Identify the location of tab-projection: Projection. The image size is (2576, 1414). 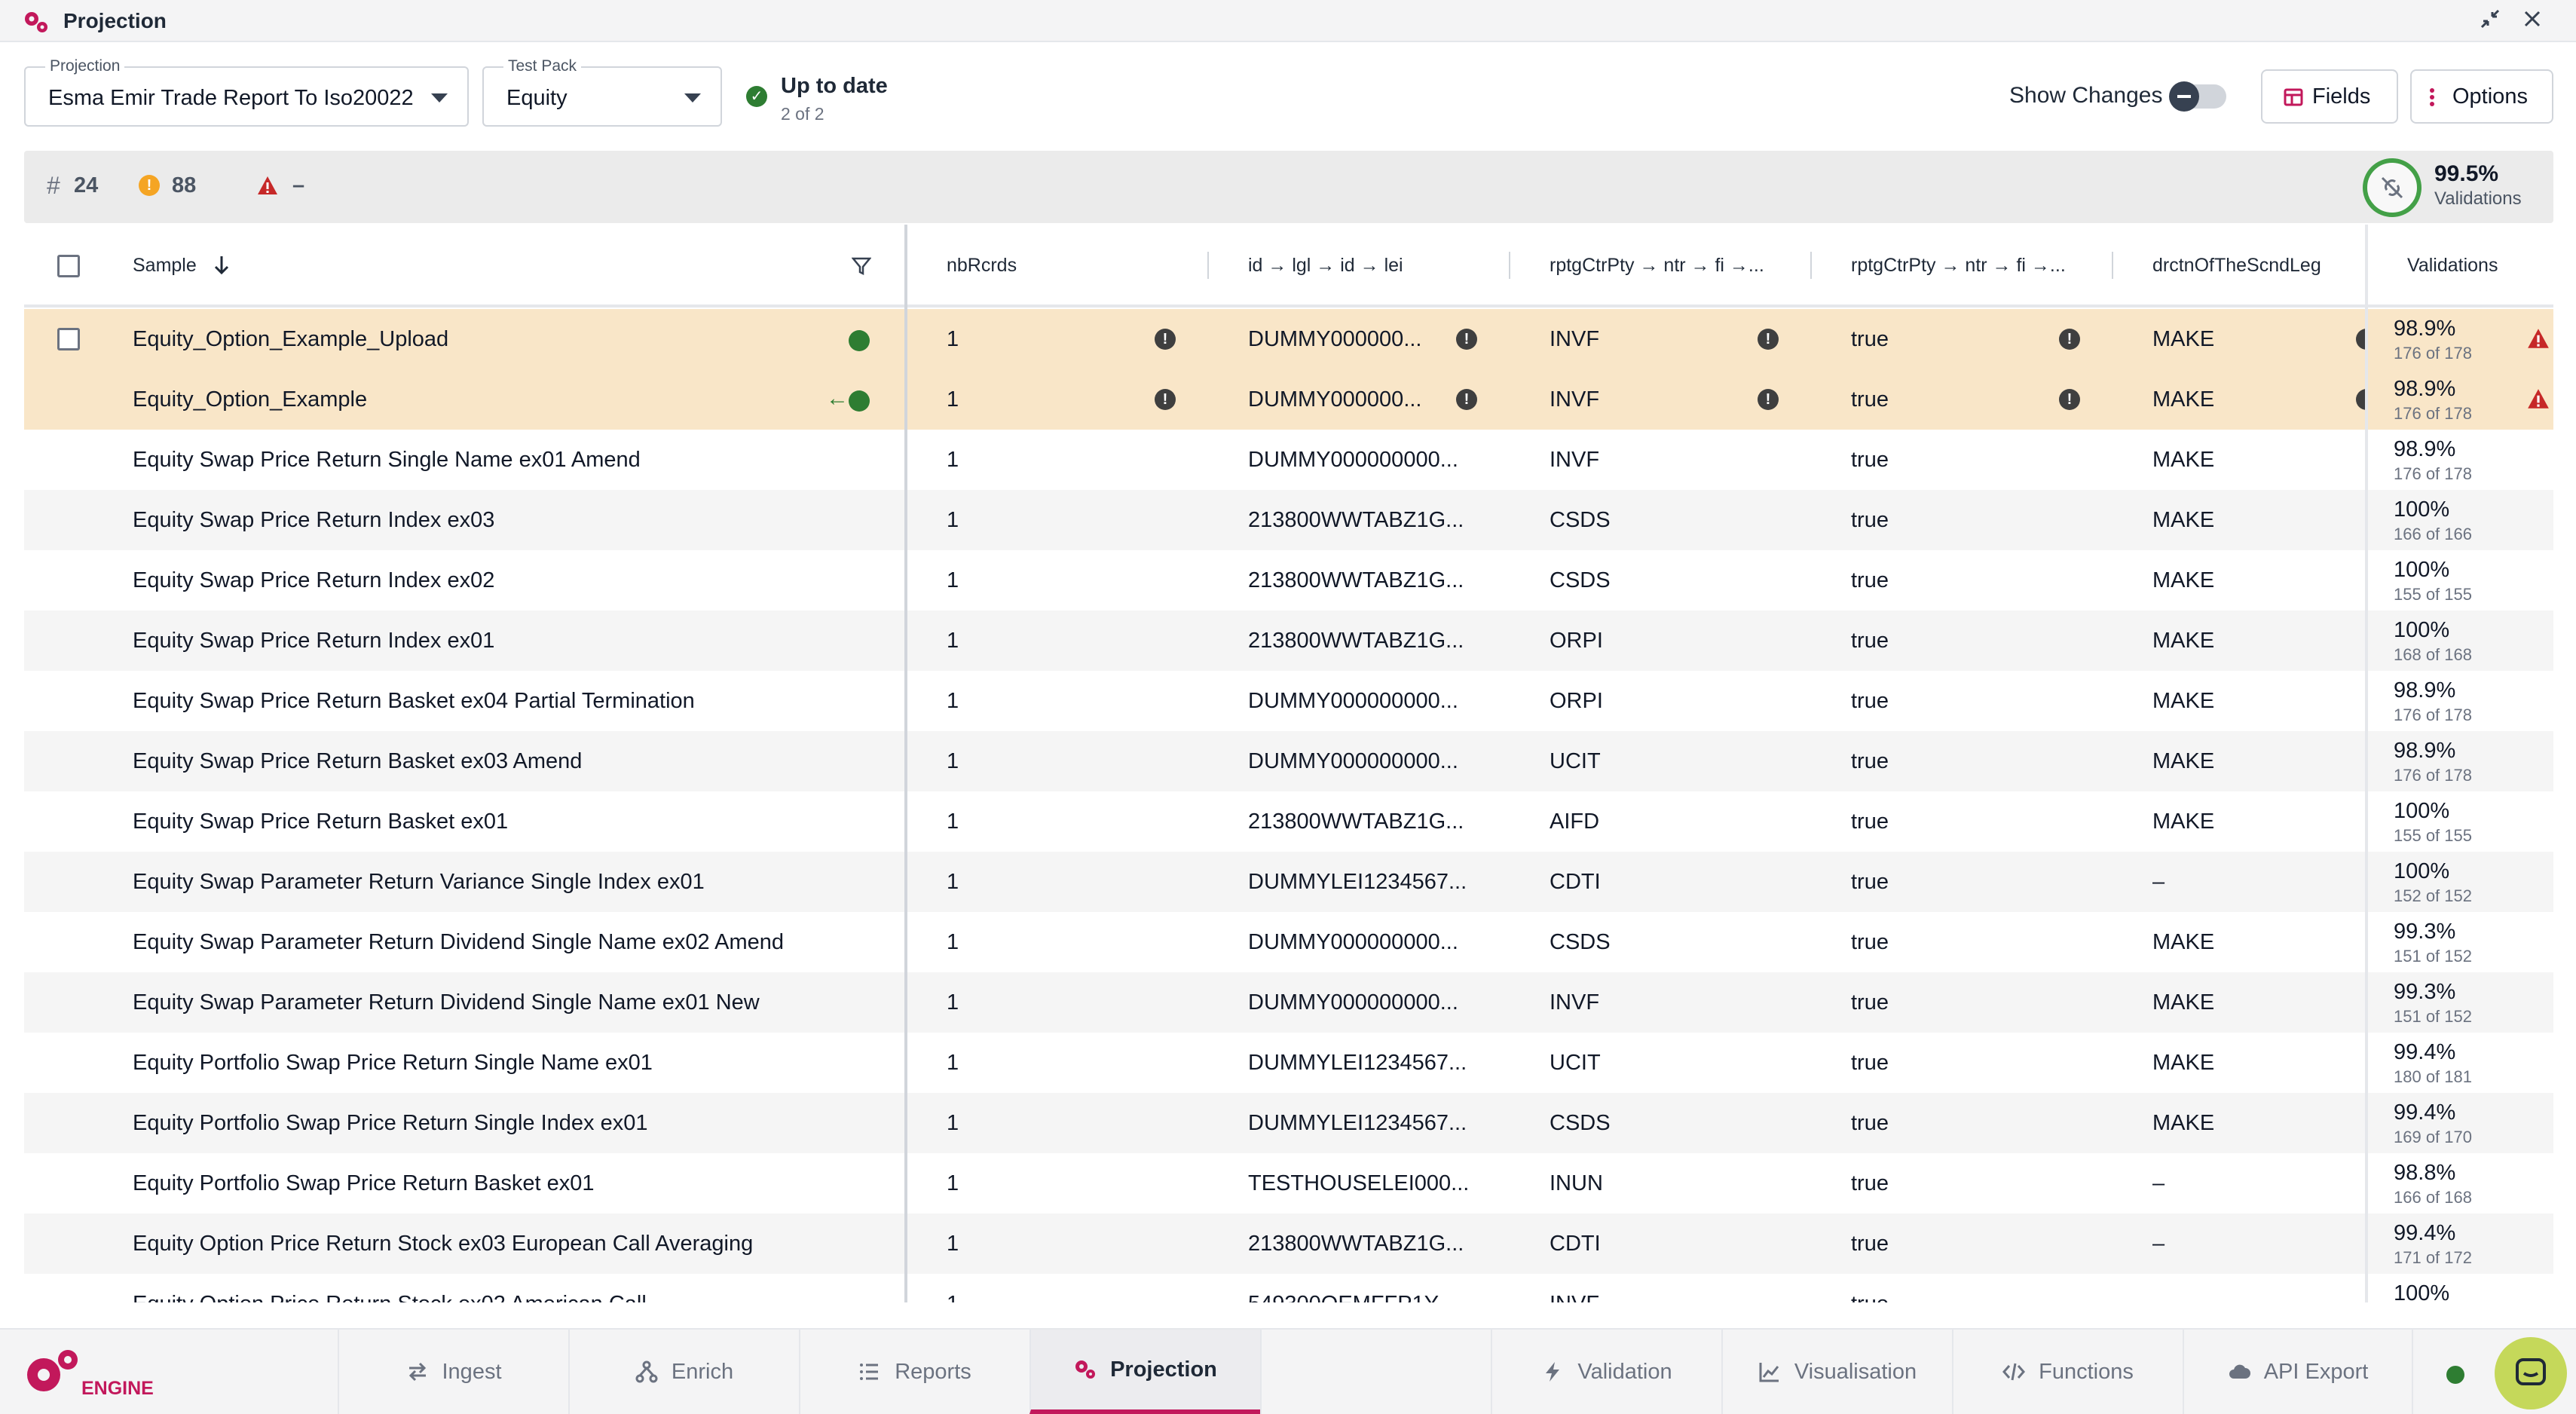
(1144, 1372).